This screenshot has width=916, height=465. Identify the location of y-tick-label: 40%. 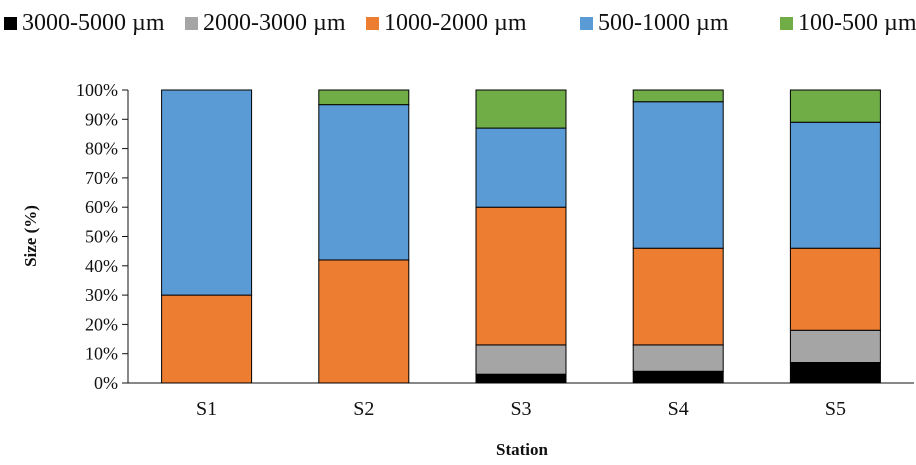
(101, 266).